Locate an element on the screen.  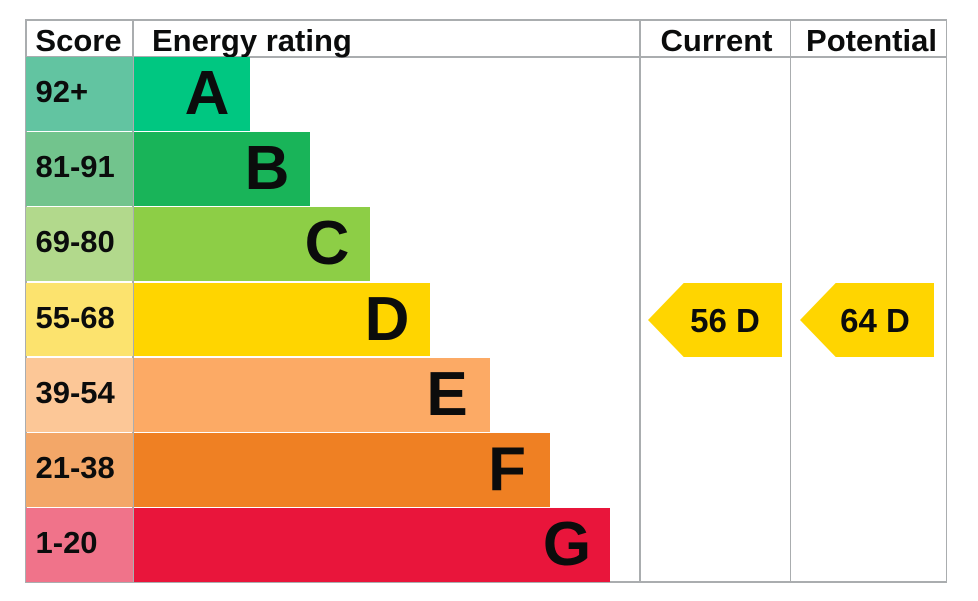
svg-text: 64 D is located at coordinates (875, 320).